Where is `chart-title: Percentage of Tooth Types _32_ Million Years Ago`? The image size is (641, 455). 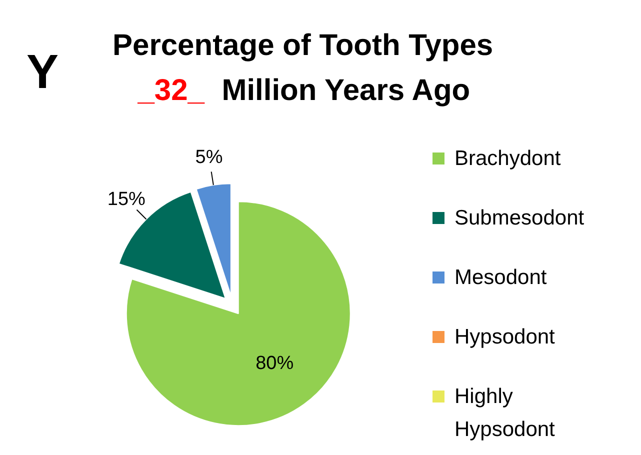
chart-title: Percentage of Tooth Types _32_ Million Years Ago is located at coordinates (303, 68).